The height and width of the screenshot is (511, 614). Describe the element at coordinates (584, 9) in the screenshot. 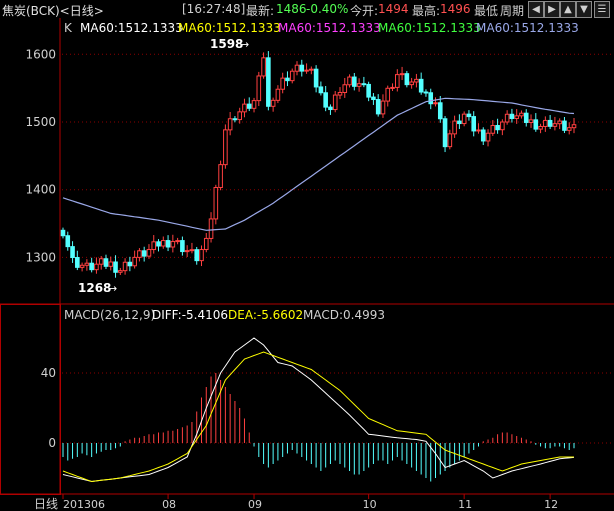

I see `zoom-out-icon: ▼` at that location.